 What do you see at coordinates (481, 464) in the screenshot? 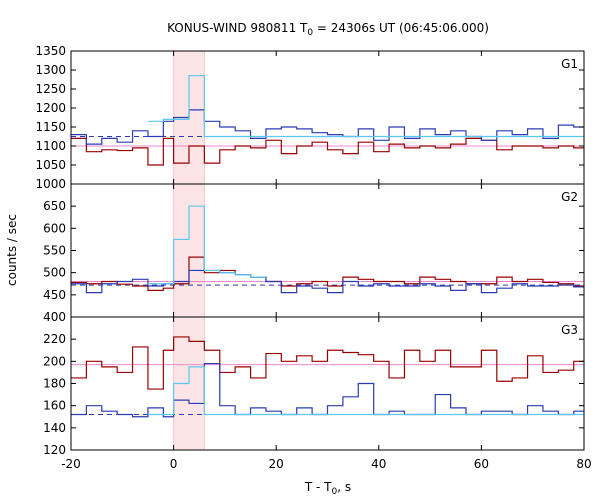
I see `x-tick-label: 60` at bounding box center [481, 464].